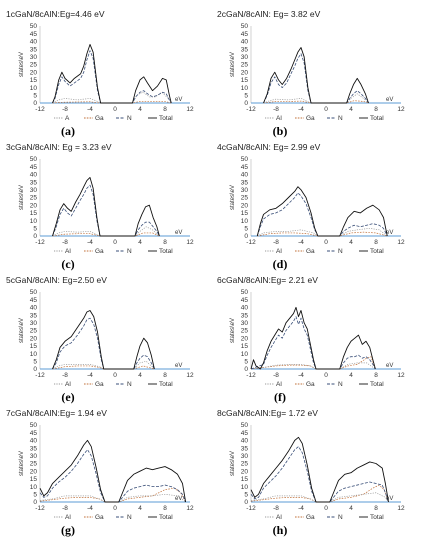 This screenshot has width=422, height=550. I want to click on panel-caption: (c), so click(68, 264).